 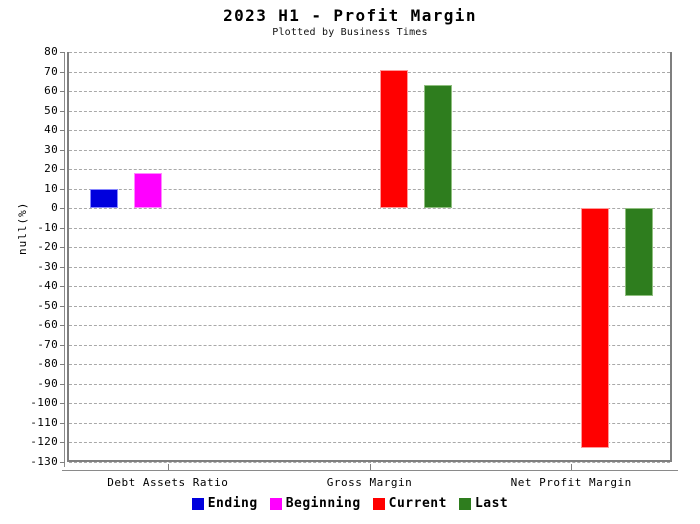 What do you see at coordinates (369, 228) in the screenshot?
I see `gridline-y--10` at bounding box center [369, 228].